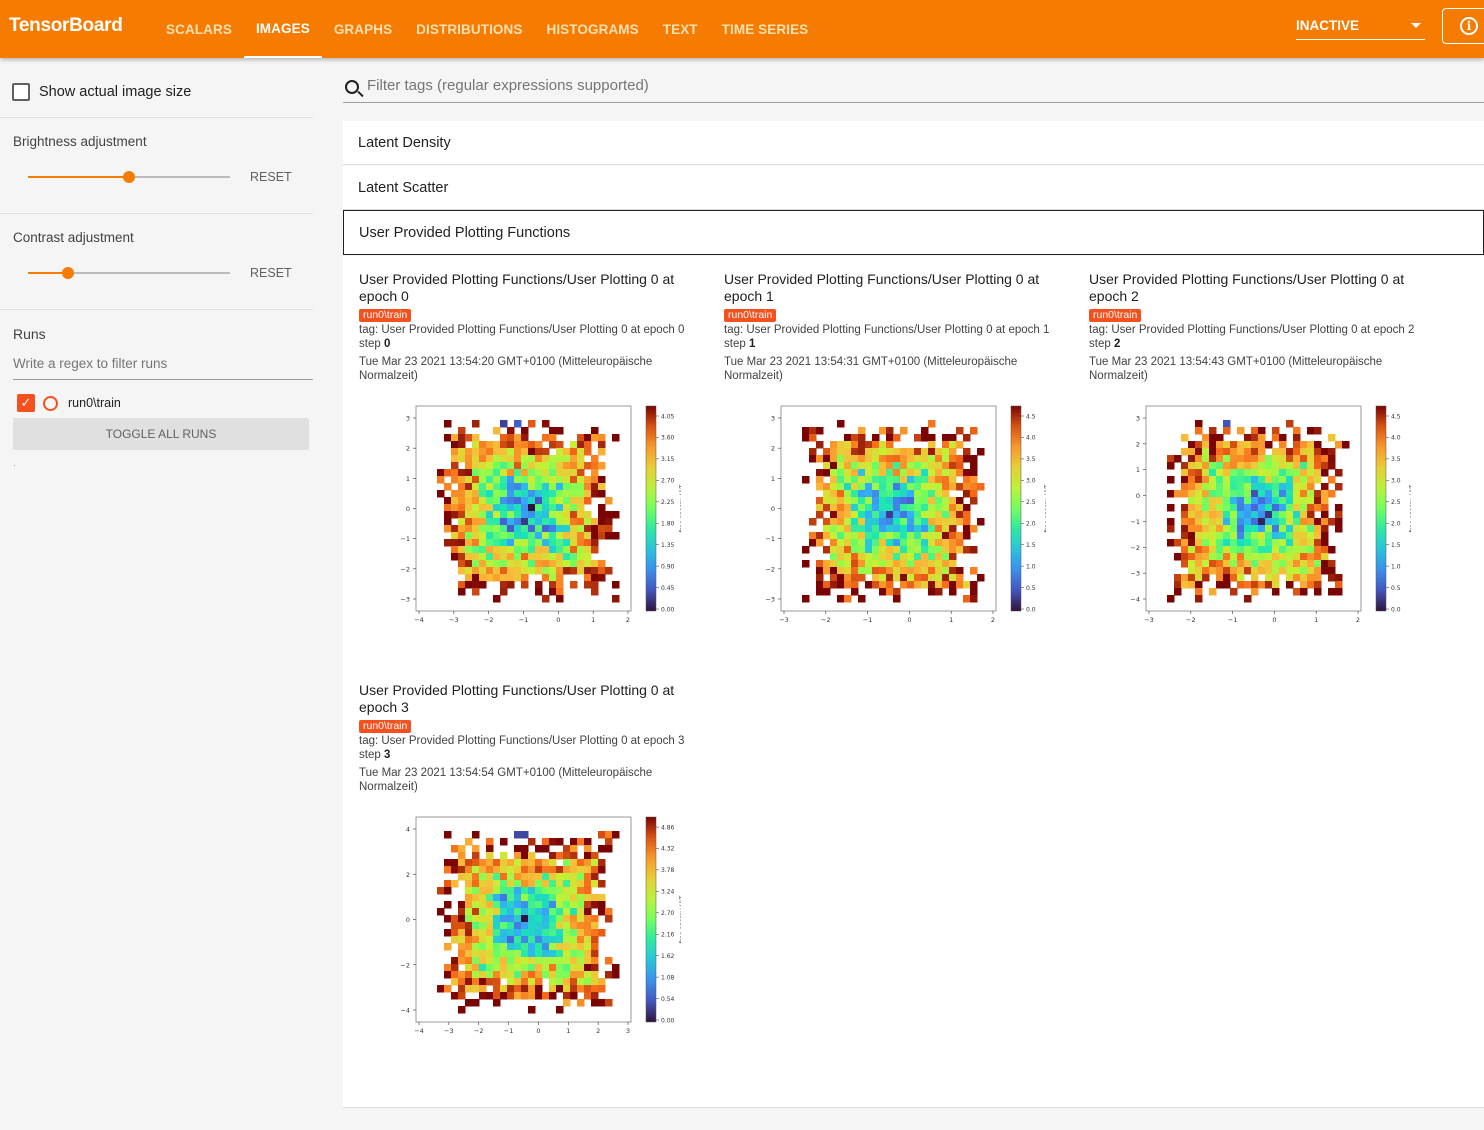 Image resolution: width=1484 pixels, height=1130 pixels. Describe the element at coordinates (765, 29) in the screenshot. I see `tab-time-series: TIME SERIES` at that location.